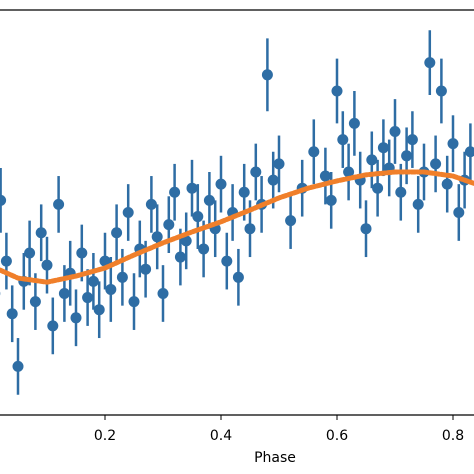 This screenshot has width=474, height=474. I want to click on x-tick-label: 0.6, so click(337, 436).